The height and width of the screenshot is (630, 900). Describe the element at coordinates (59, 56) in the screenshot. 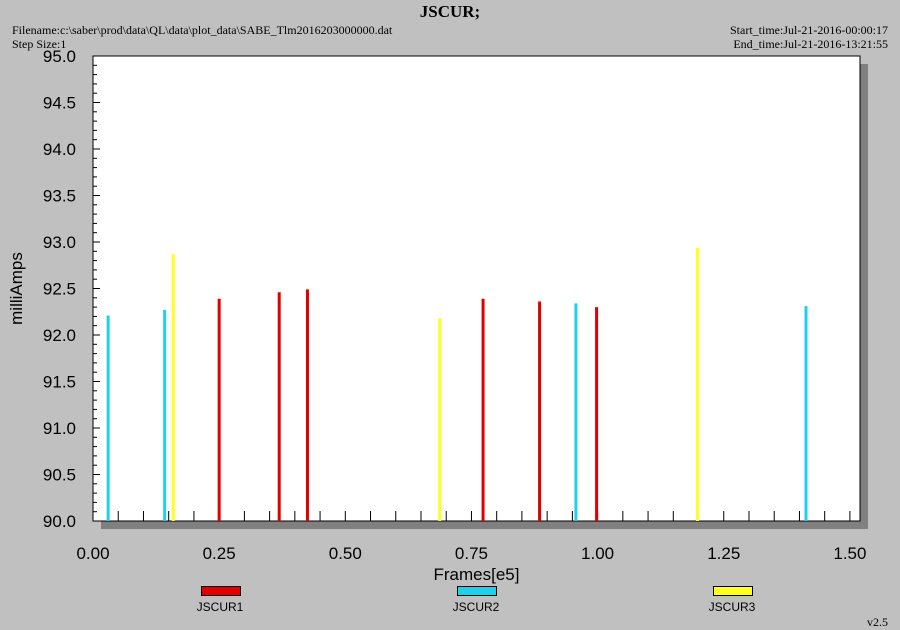

I see `y-tick-label: 95.0` at that location.